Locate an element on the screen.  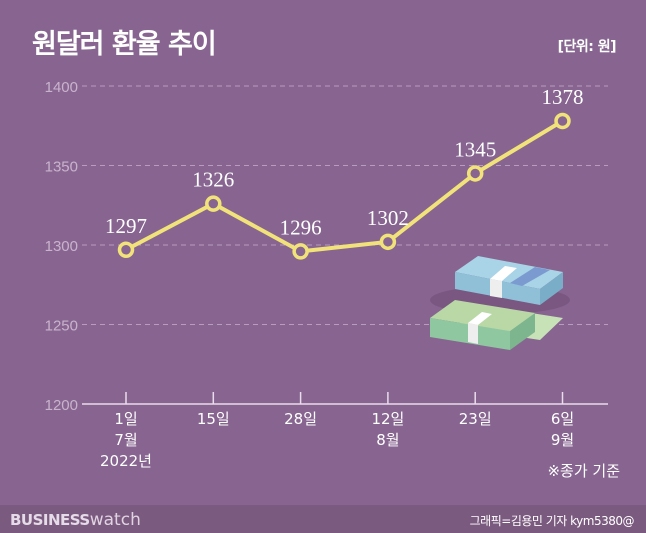
x-tick-label: 12일 is located at coordinates (387, 419).